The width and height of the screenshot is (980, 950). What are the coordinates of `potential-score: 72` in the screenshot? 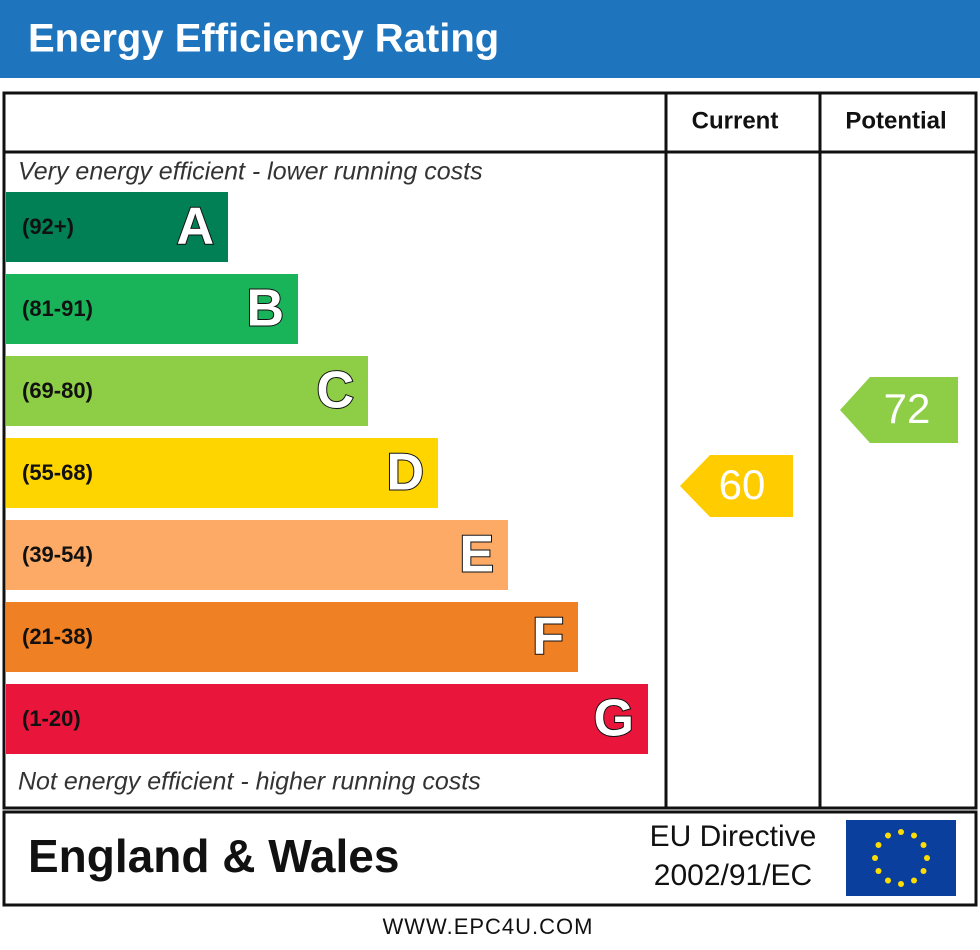 It's located at (907, 408).